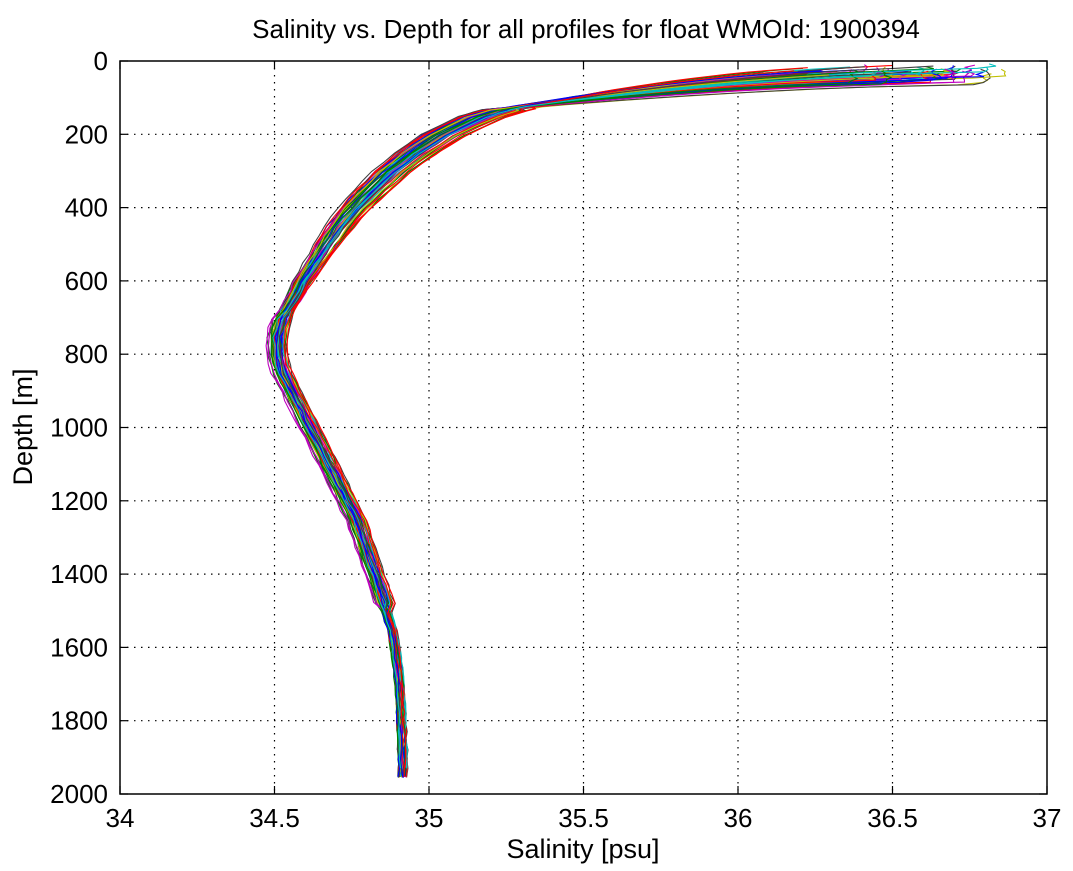  Describe the element at coordinates (79, 794) in the screenshot. I see `y-tick-label: 2000` at that location.